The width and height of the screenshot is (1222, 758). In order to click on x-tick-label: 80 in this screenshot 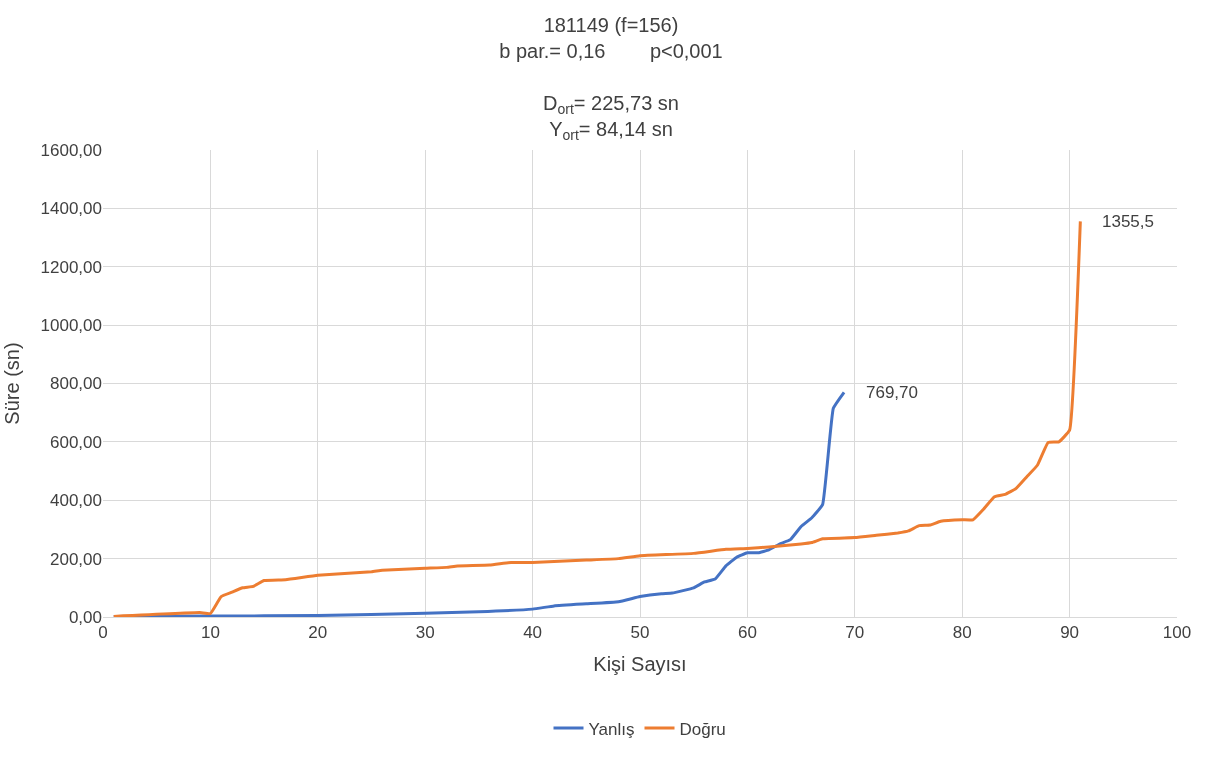, I will do `click(962, 633)`.